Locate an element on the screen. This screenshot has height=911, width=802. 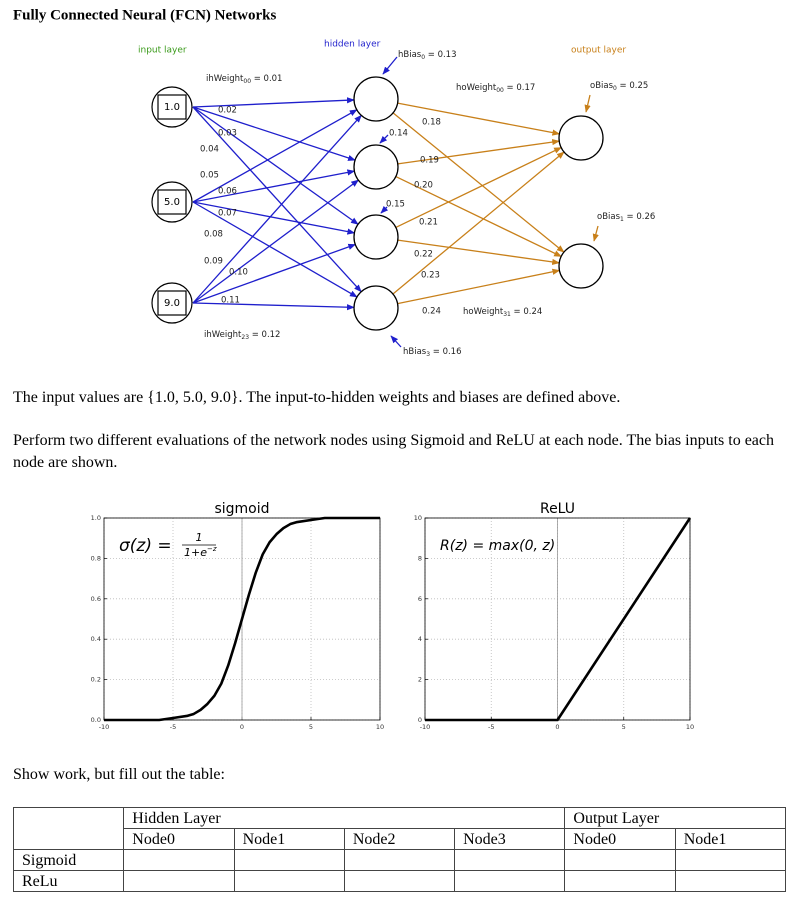
input-value: 5.0 is located at coordinates (172, 202).